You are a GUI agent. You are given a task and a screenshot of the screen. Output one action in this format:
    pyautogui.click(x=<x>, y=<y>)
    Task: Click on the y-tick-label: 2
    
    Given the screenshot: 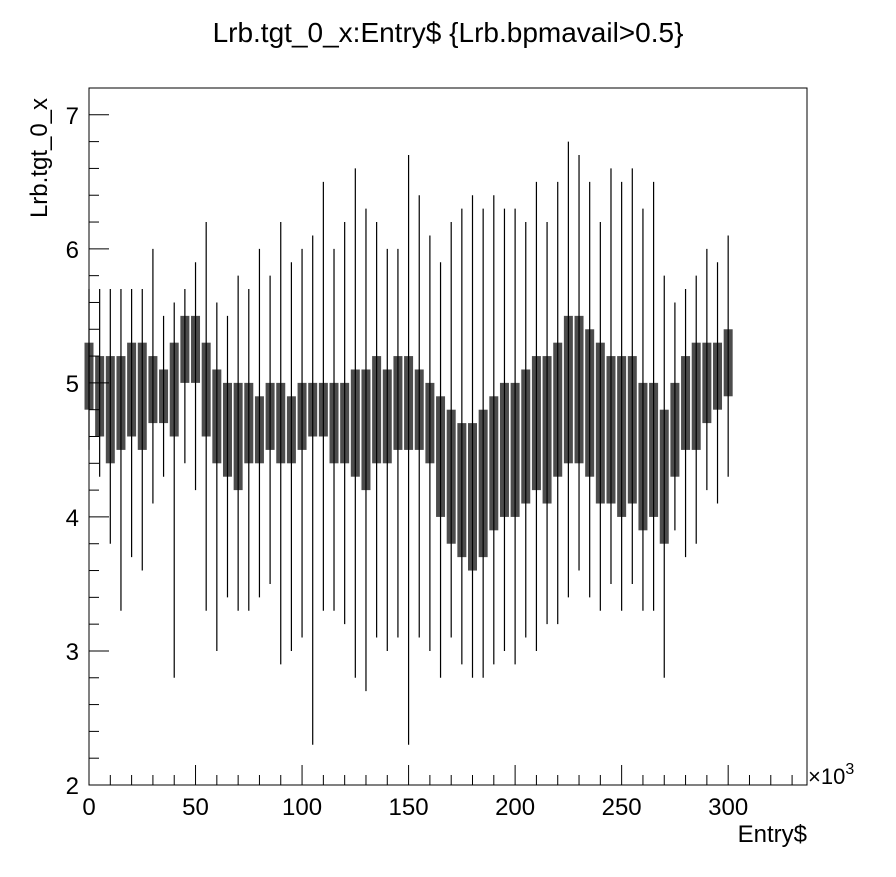 What is the action you would take?
    pyautogui.click(x=72, y=786)
    